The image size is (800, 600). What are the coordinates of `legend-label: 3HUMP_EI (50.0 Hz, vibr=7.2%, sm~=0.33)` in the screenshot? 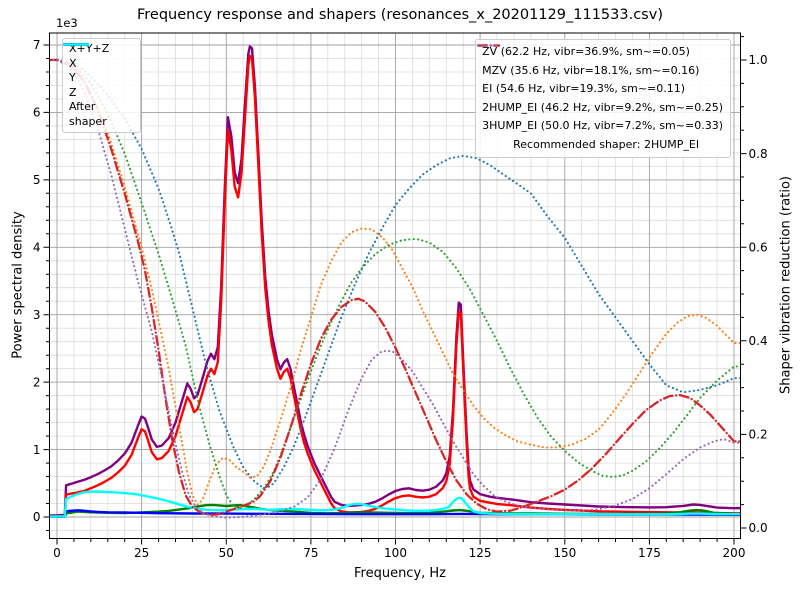 It's located at (602, 125).